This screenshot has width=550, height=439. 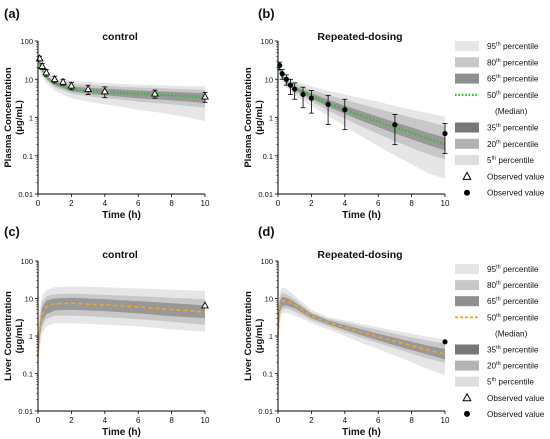 I want to click on legend-label: 5th percentile, so click(x=510, y=161).